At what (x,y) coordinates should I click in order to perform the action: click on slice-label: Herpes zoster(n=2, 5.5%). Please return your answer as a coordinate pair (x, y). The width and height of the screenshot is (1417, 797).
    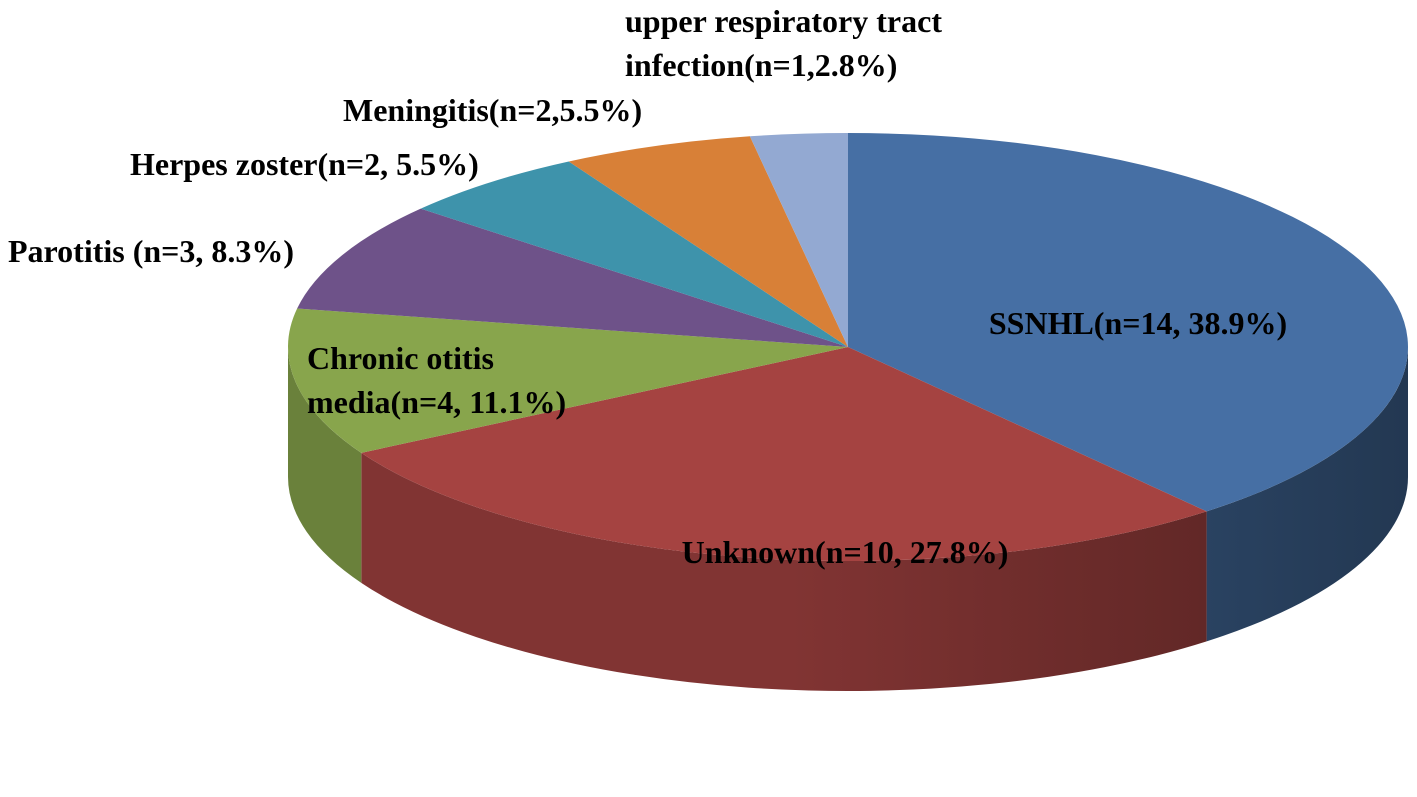
    Looking at the image, I should click on (304, 164).